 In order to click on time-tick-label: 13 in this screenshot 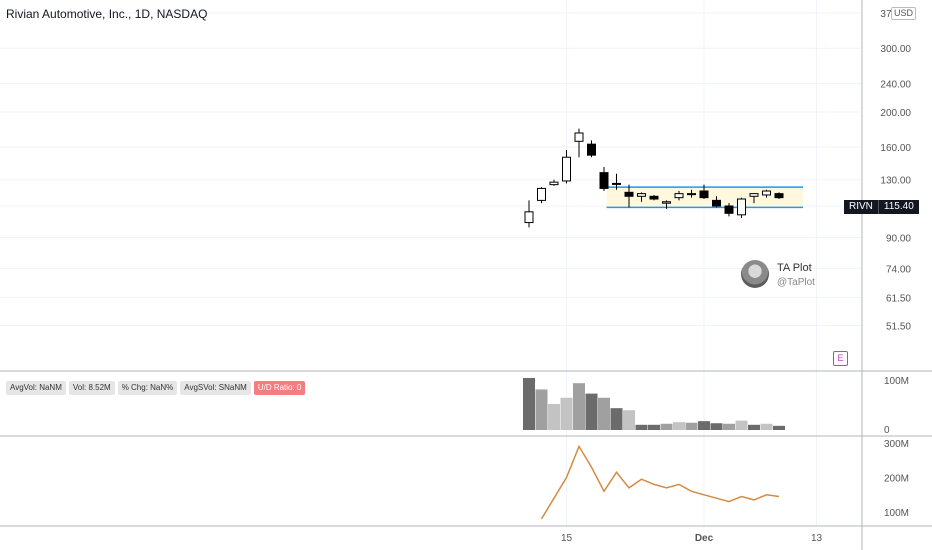, I will do `click(817, 538)`.